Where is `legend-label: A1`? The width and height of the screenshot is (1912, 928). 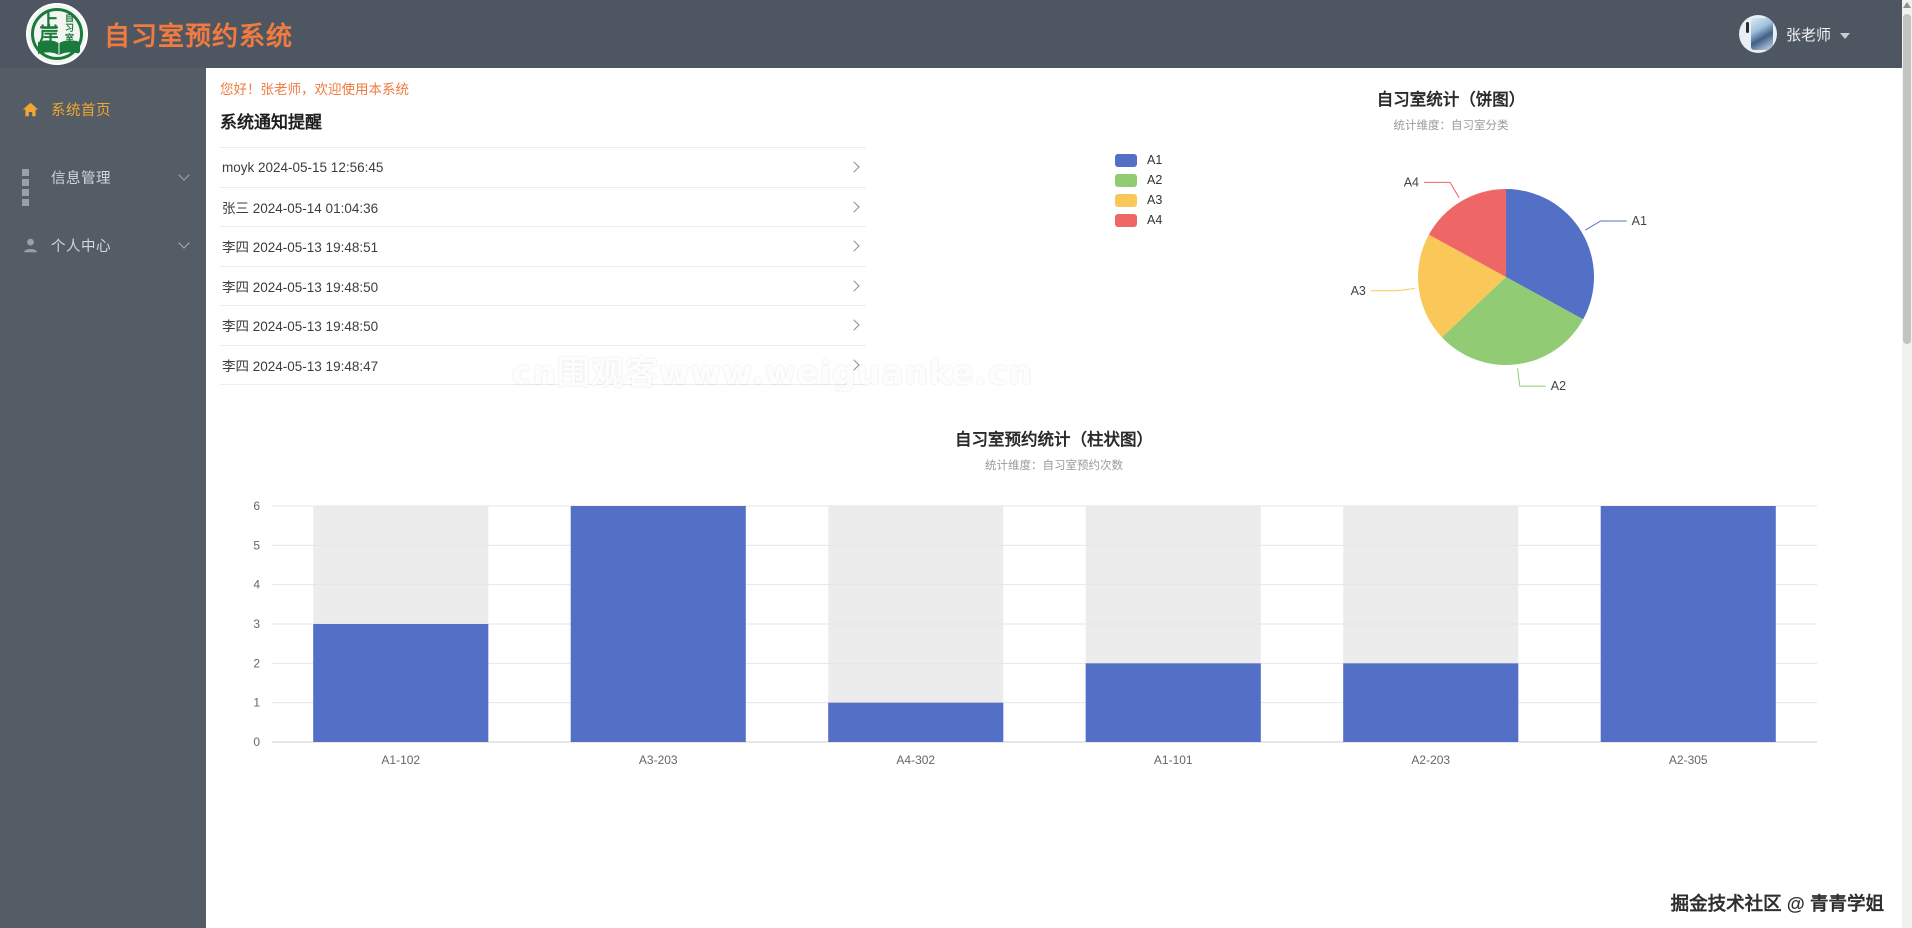
legend-label: A1 is located at coordinates (1155, 160).